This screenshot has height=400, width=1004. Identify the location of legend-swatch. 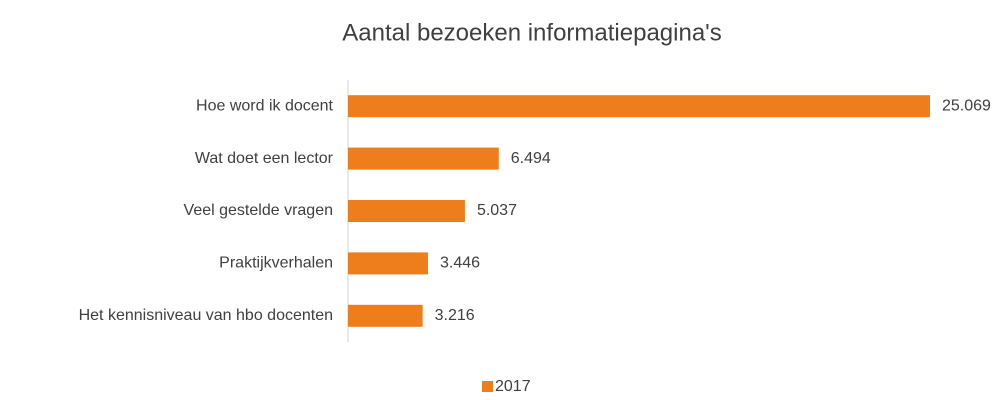
(487, 386).